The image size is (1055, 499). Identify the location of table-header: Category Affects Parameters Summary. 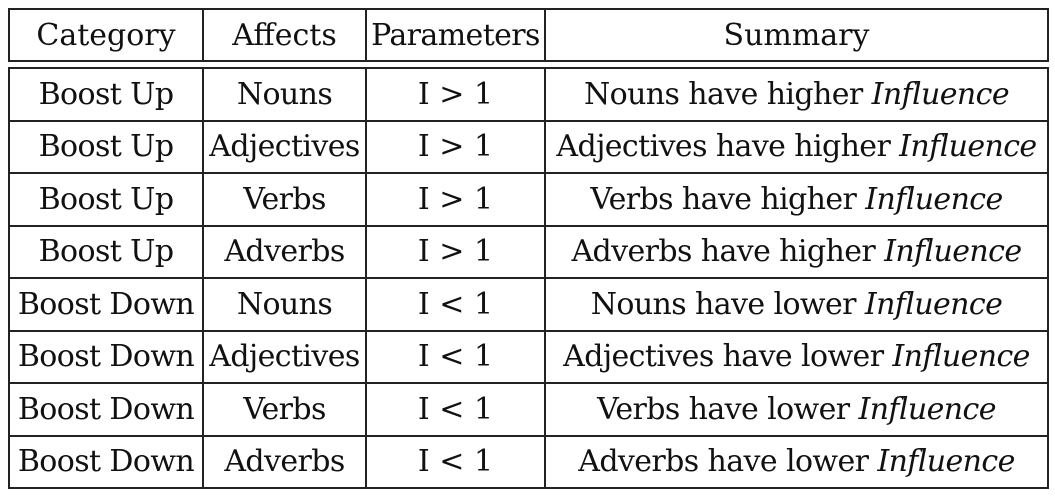
(528, 35).